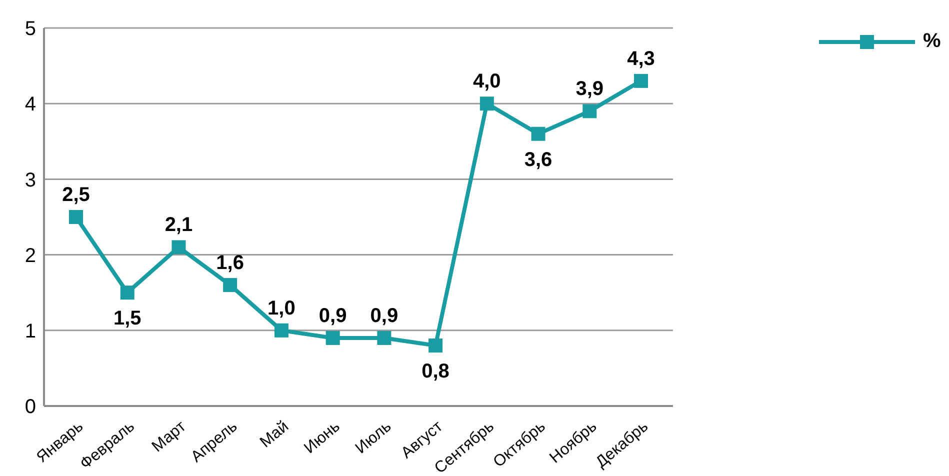  What do you see at coordinates (30, 255) in the screenshot?
I see `y-tick-label: 2` at bounding box center [30, 255].